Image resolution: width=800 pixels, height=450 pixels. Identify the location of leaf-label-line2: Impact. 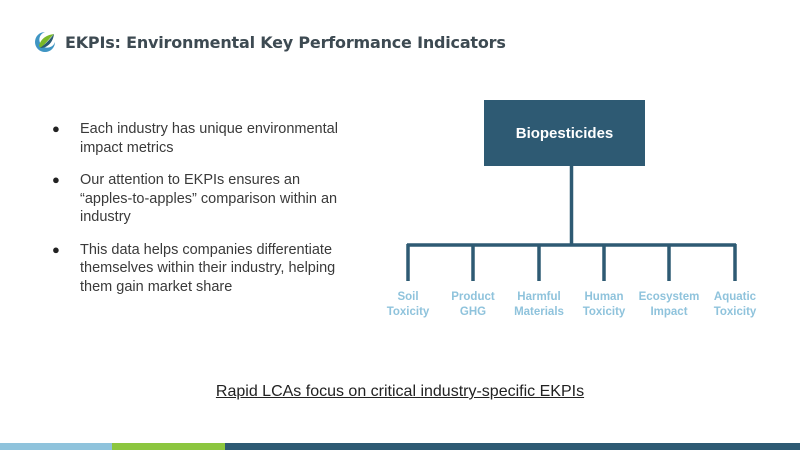
(669, 312).